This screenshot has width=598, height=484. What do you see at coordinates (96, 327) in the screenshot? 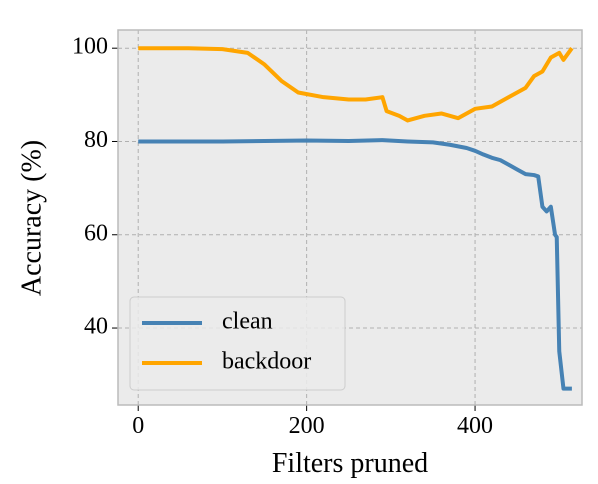
I see `y-tick-label: 40` at bounding box center [96, 327].